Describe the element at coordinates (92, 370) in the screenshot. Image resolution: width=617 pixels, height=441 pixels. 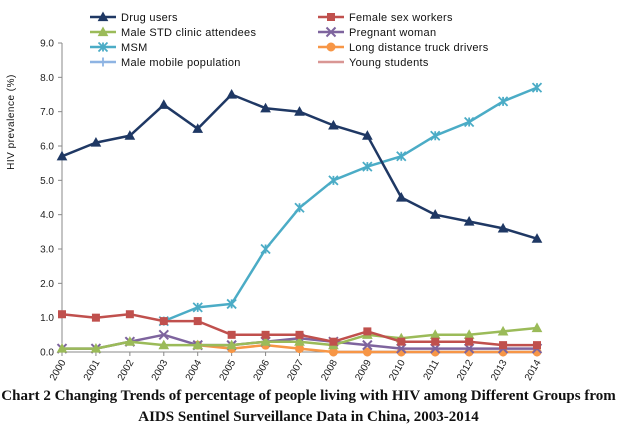
I see `x-tick-label: 2001` at that location.